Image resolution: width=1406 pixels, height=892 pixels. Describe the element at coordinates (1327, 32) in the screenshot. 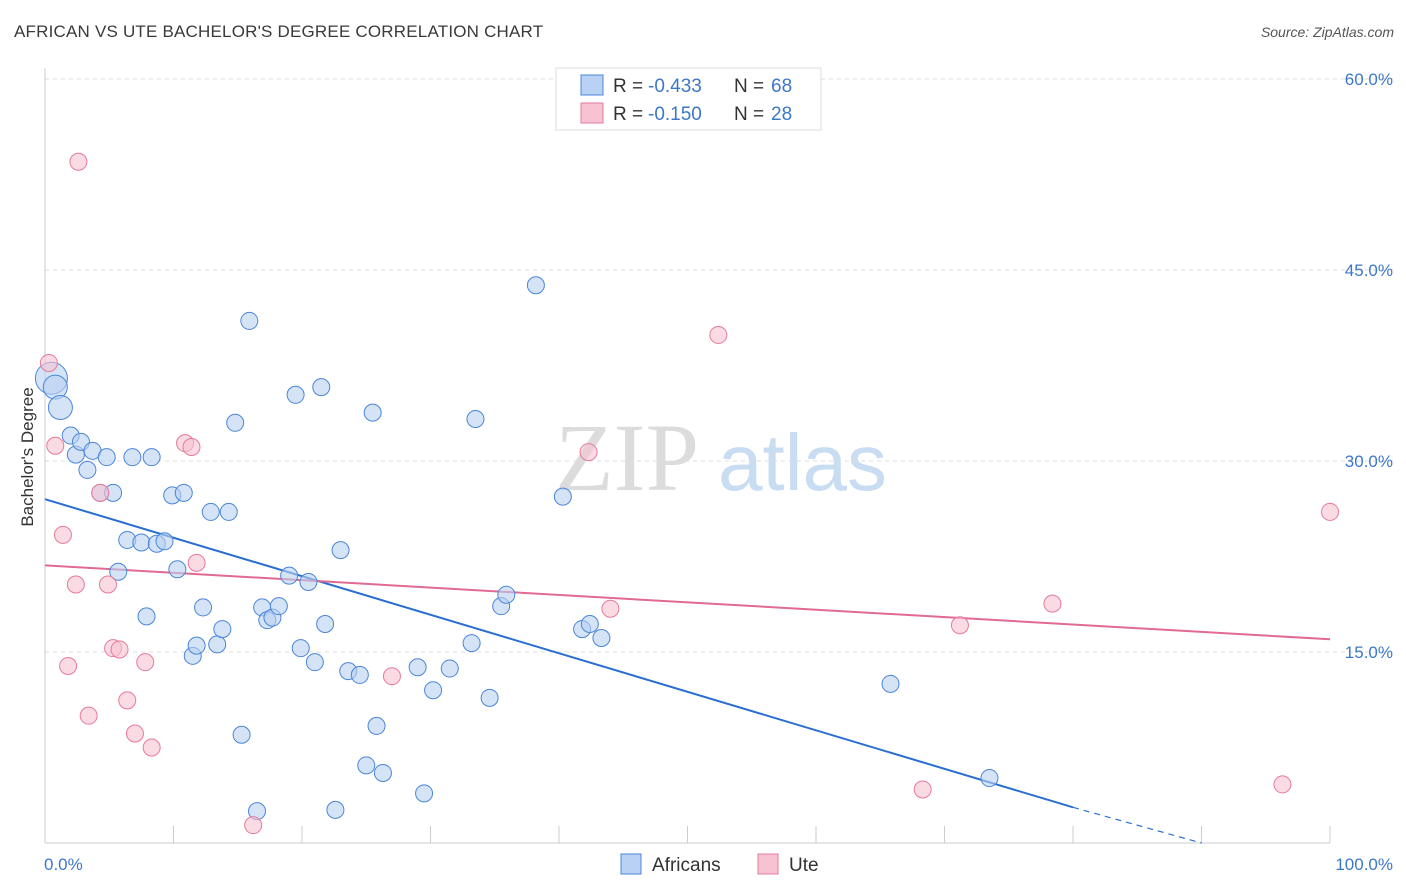

I see `source-label: Source: ZipAtlas.com` at that location.